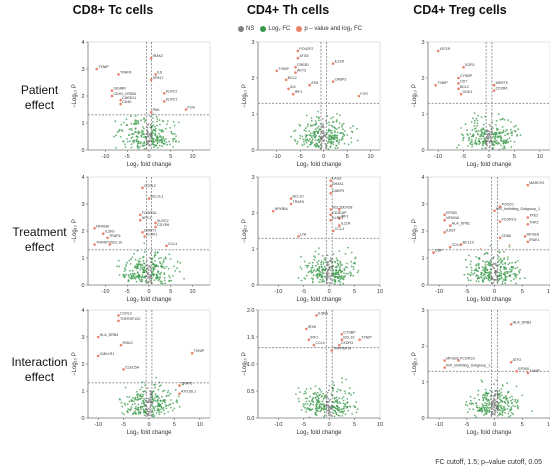  I want to click on gene-label: TXNIP, so click(366, 338).